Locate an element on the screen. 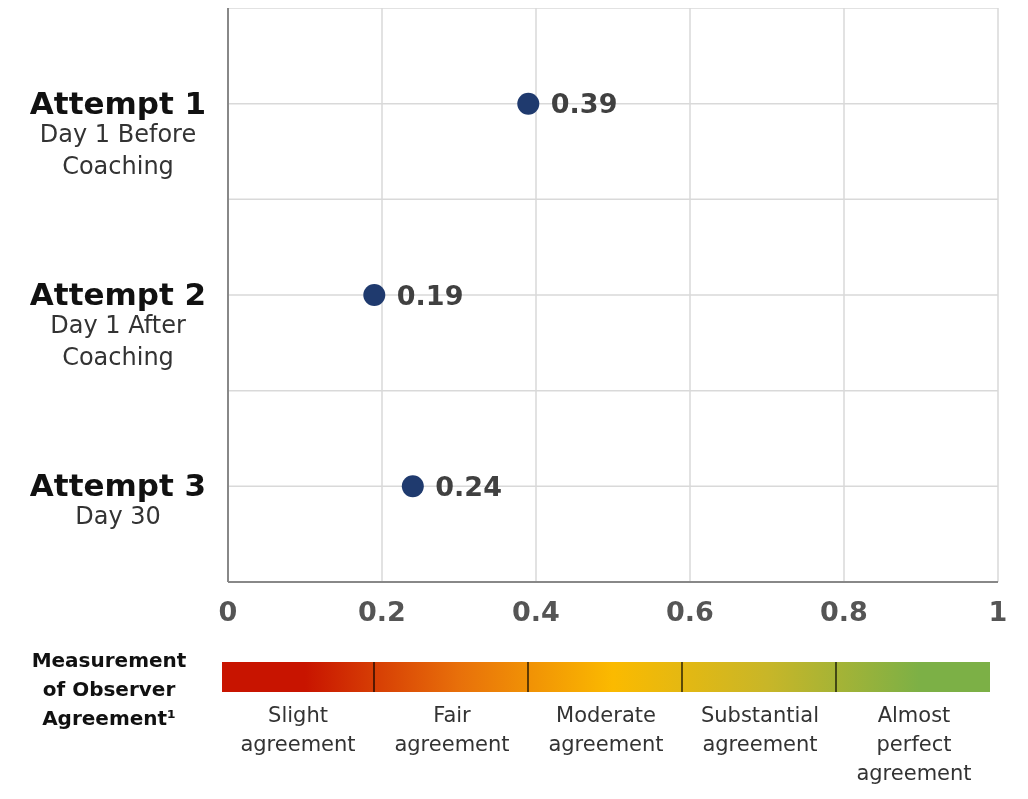  x-tick-label: 1 is located at coordinates (998, 612).